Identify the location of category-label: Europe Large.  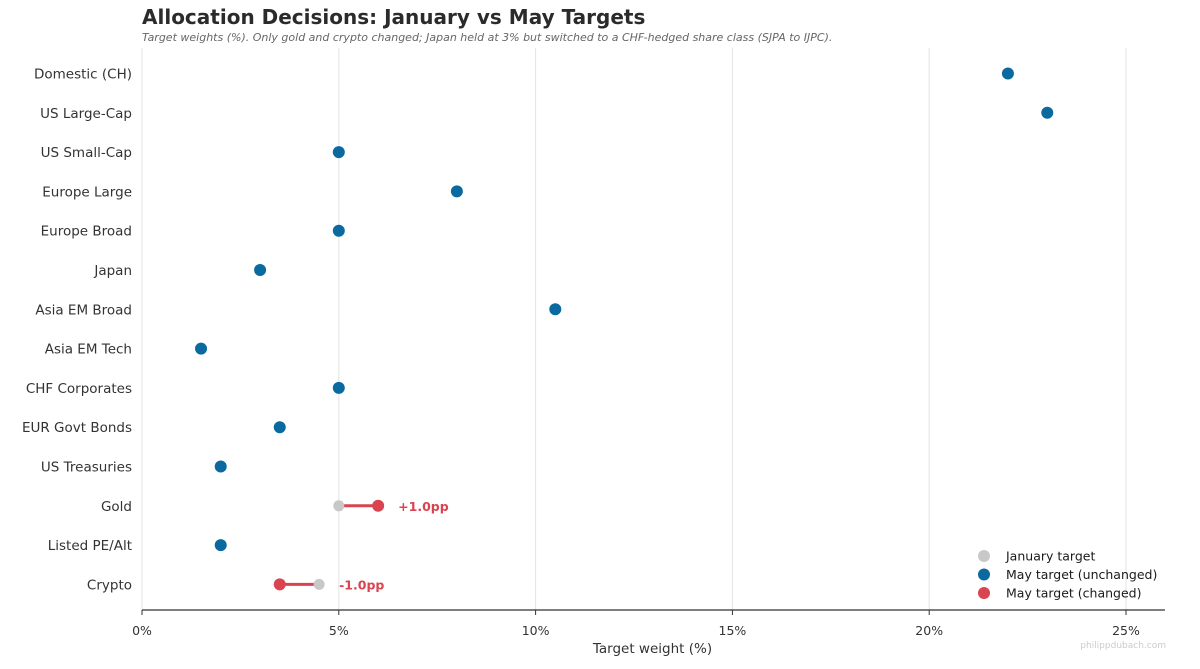
(87, 192).